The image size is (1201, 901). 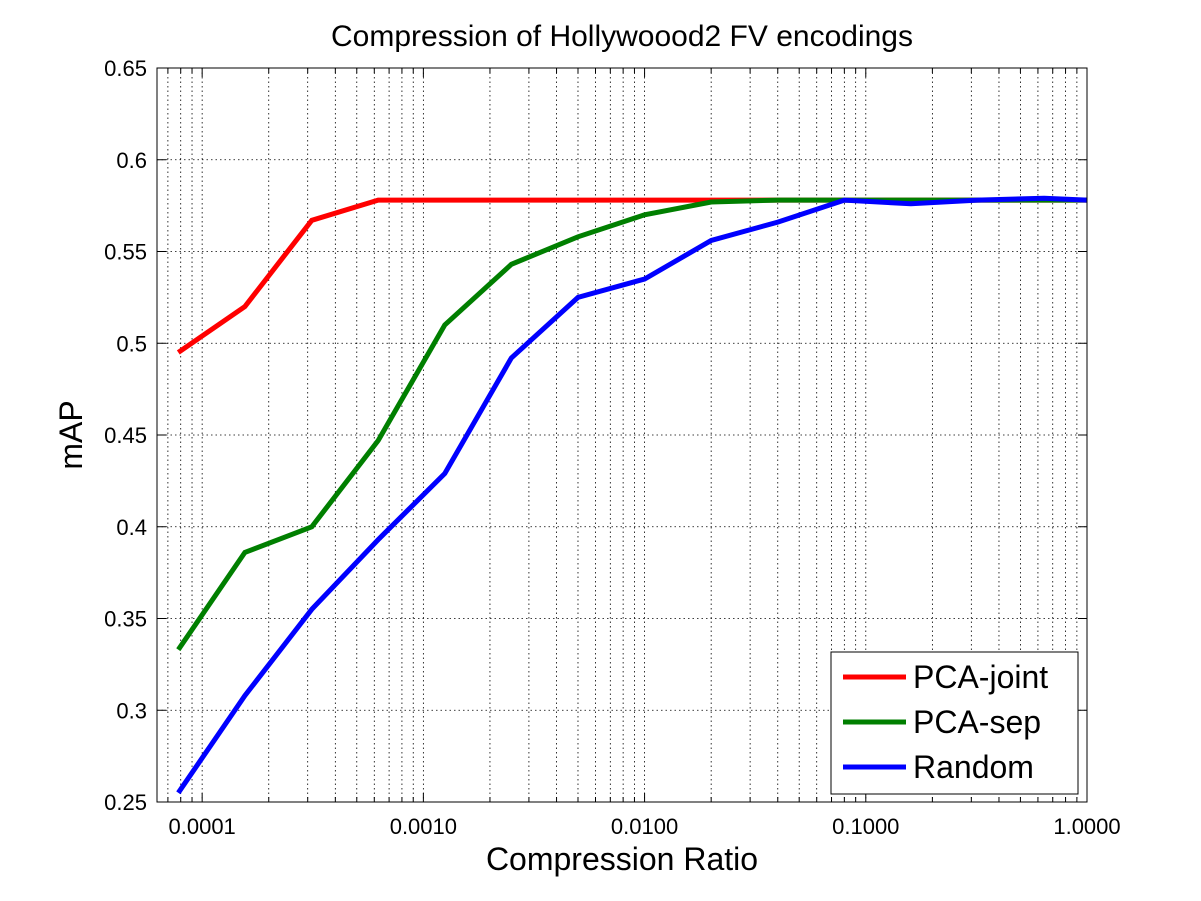 I want to click on y-tick-label: 0.3, so click(x=131, y=710).